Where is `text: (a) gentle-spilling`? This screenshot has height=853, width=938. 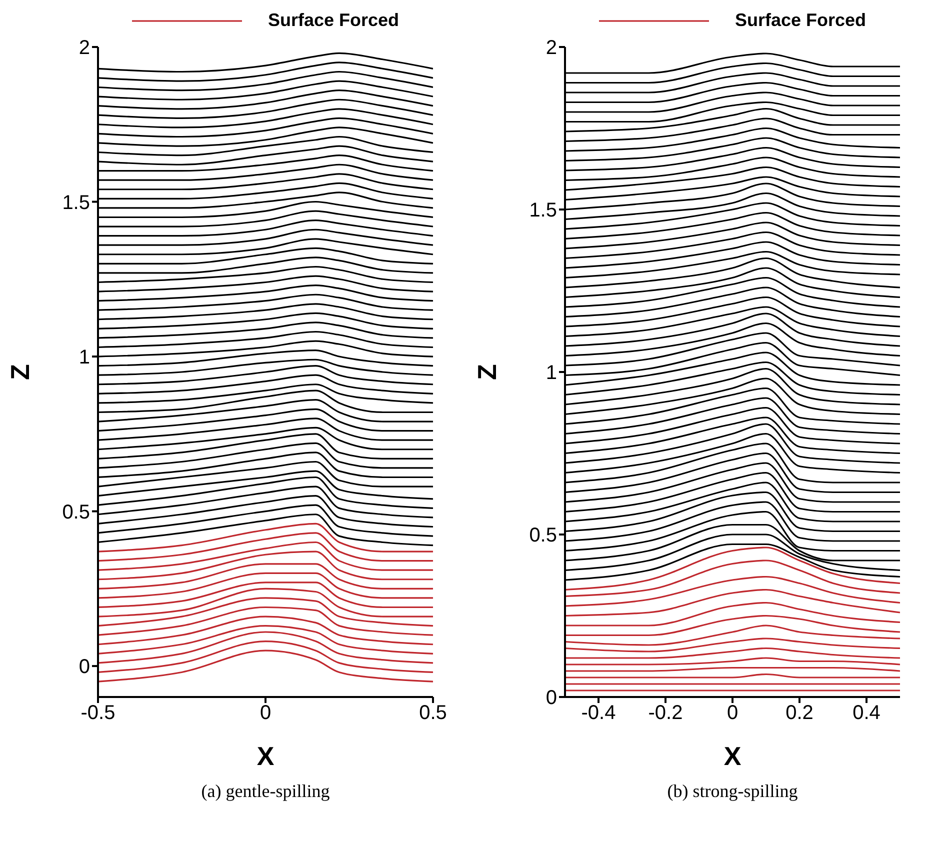 text: (a) gentle-spilling is located at coordinates (265, 791).